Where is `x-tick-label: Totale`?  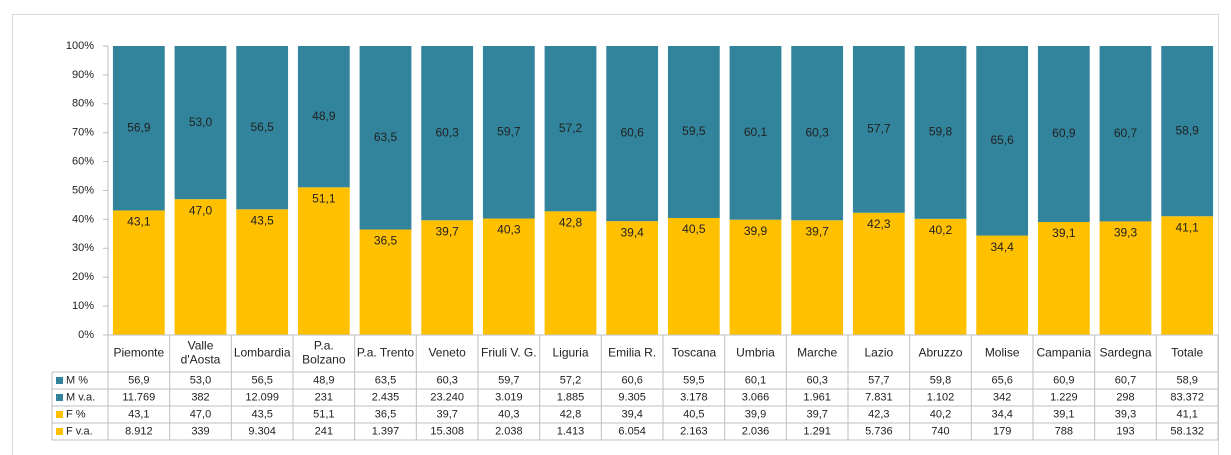 x-tick-label: Totale is located at coordinates (1187, 353).